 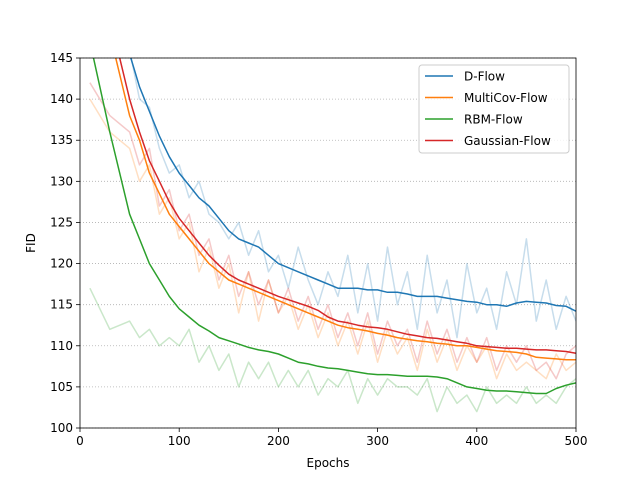 I want to click on legend-label-multicov-flow: MultiCov-Flow, so click(x=506, y=98).